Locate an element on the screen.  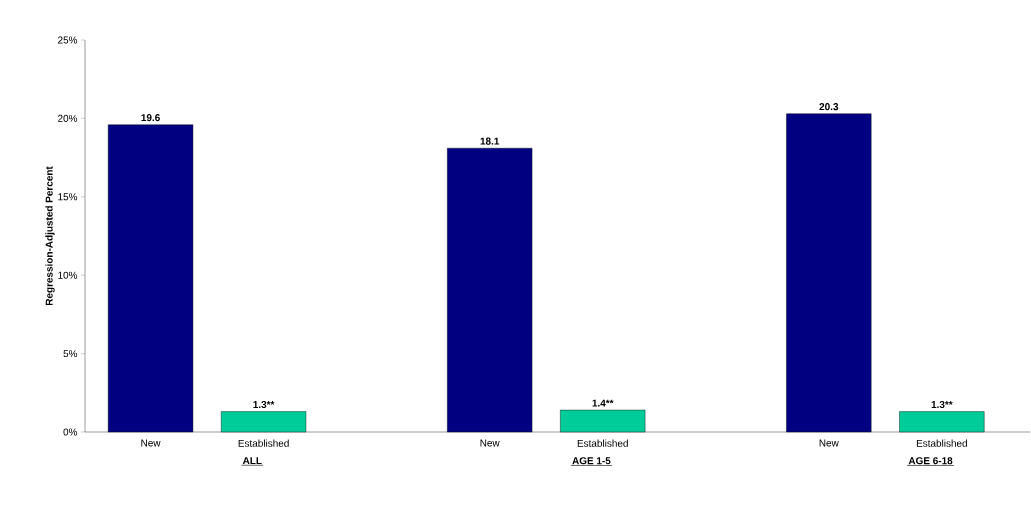
y-tick-label: 10% is located at coordinates (68, 275).